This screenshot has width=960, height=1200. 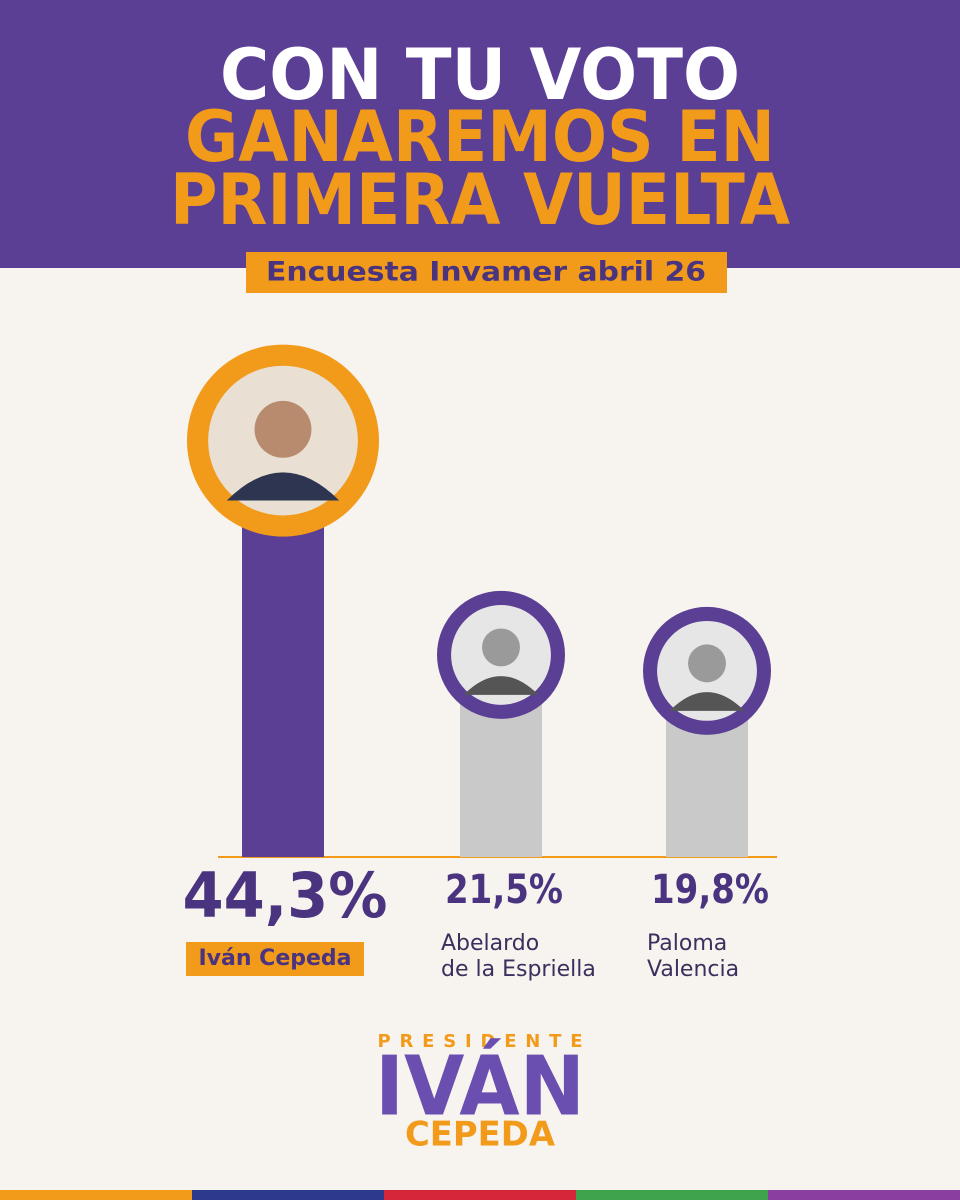 What do you see at coordinates (480, 75) in the screenshot?
I see `title-line: CON TU VOTO` at bounding box center [480, 75].